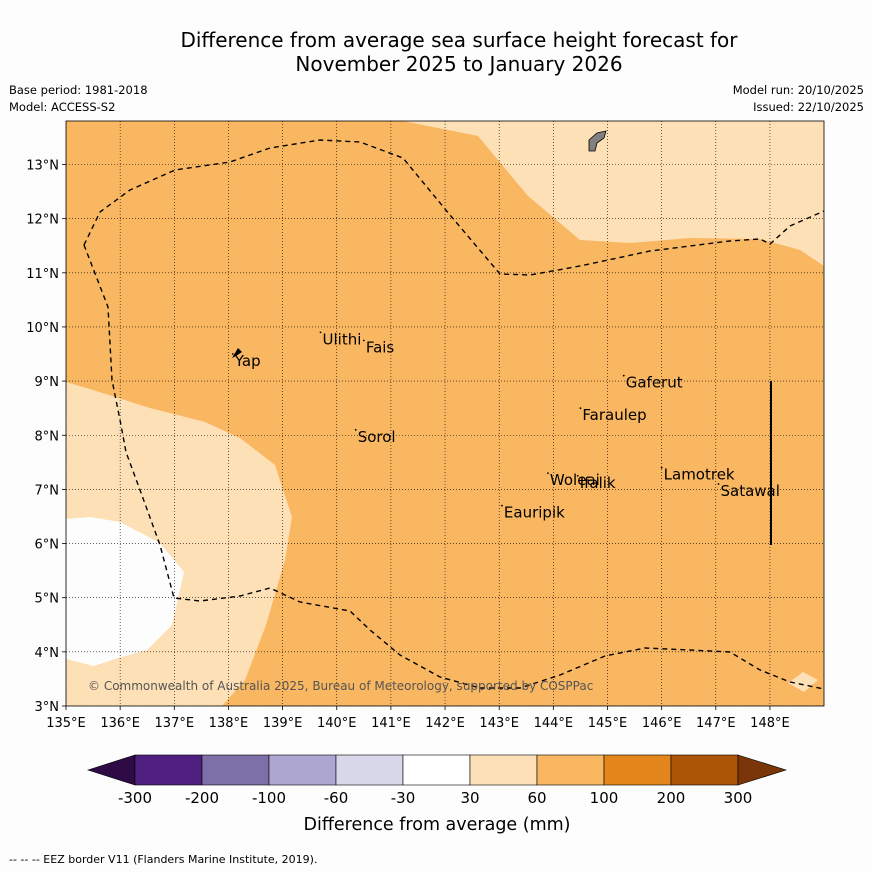 The image size is (873, 873). What do you see at coordinates (202, 798) in the screenshot?
I see `colorbar-tick-label: -200` at bounding box center [202, 798].